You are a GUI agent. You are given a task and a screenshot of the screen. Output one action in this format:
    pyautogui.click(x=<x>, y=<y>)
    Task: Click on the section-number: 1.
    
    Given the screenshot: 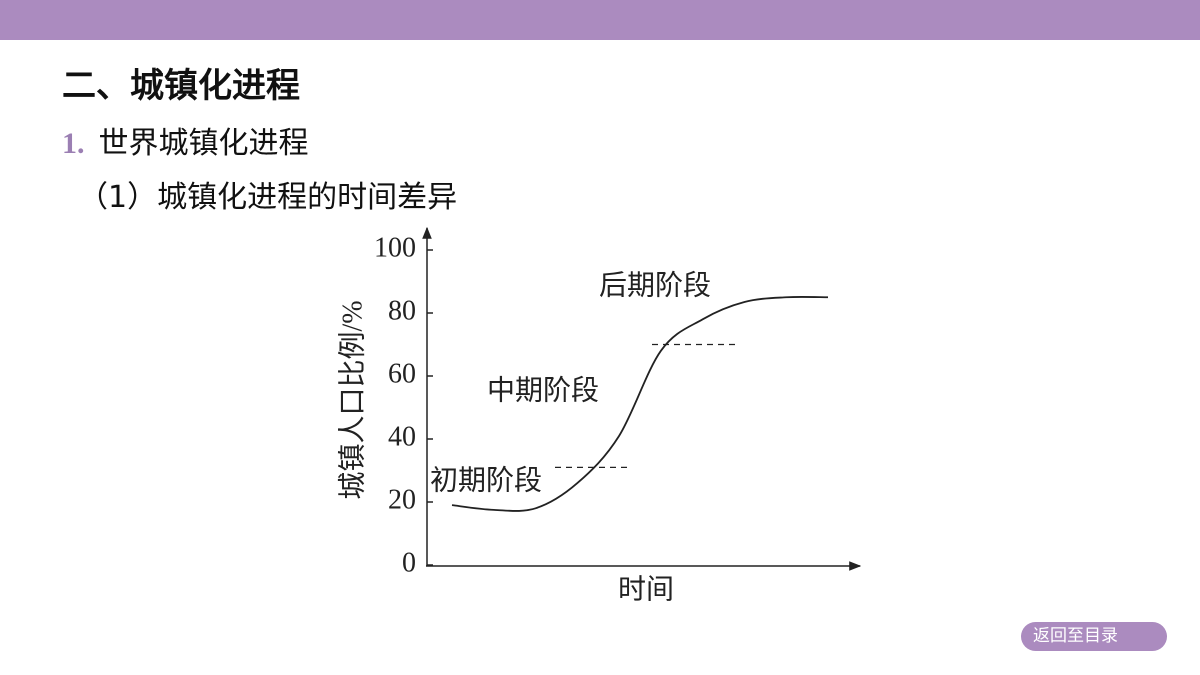 What is the action you would take?
    pyautogui.click(x=73, y=143)
    